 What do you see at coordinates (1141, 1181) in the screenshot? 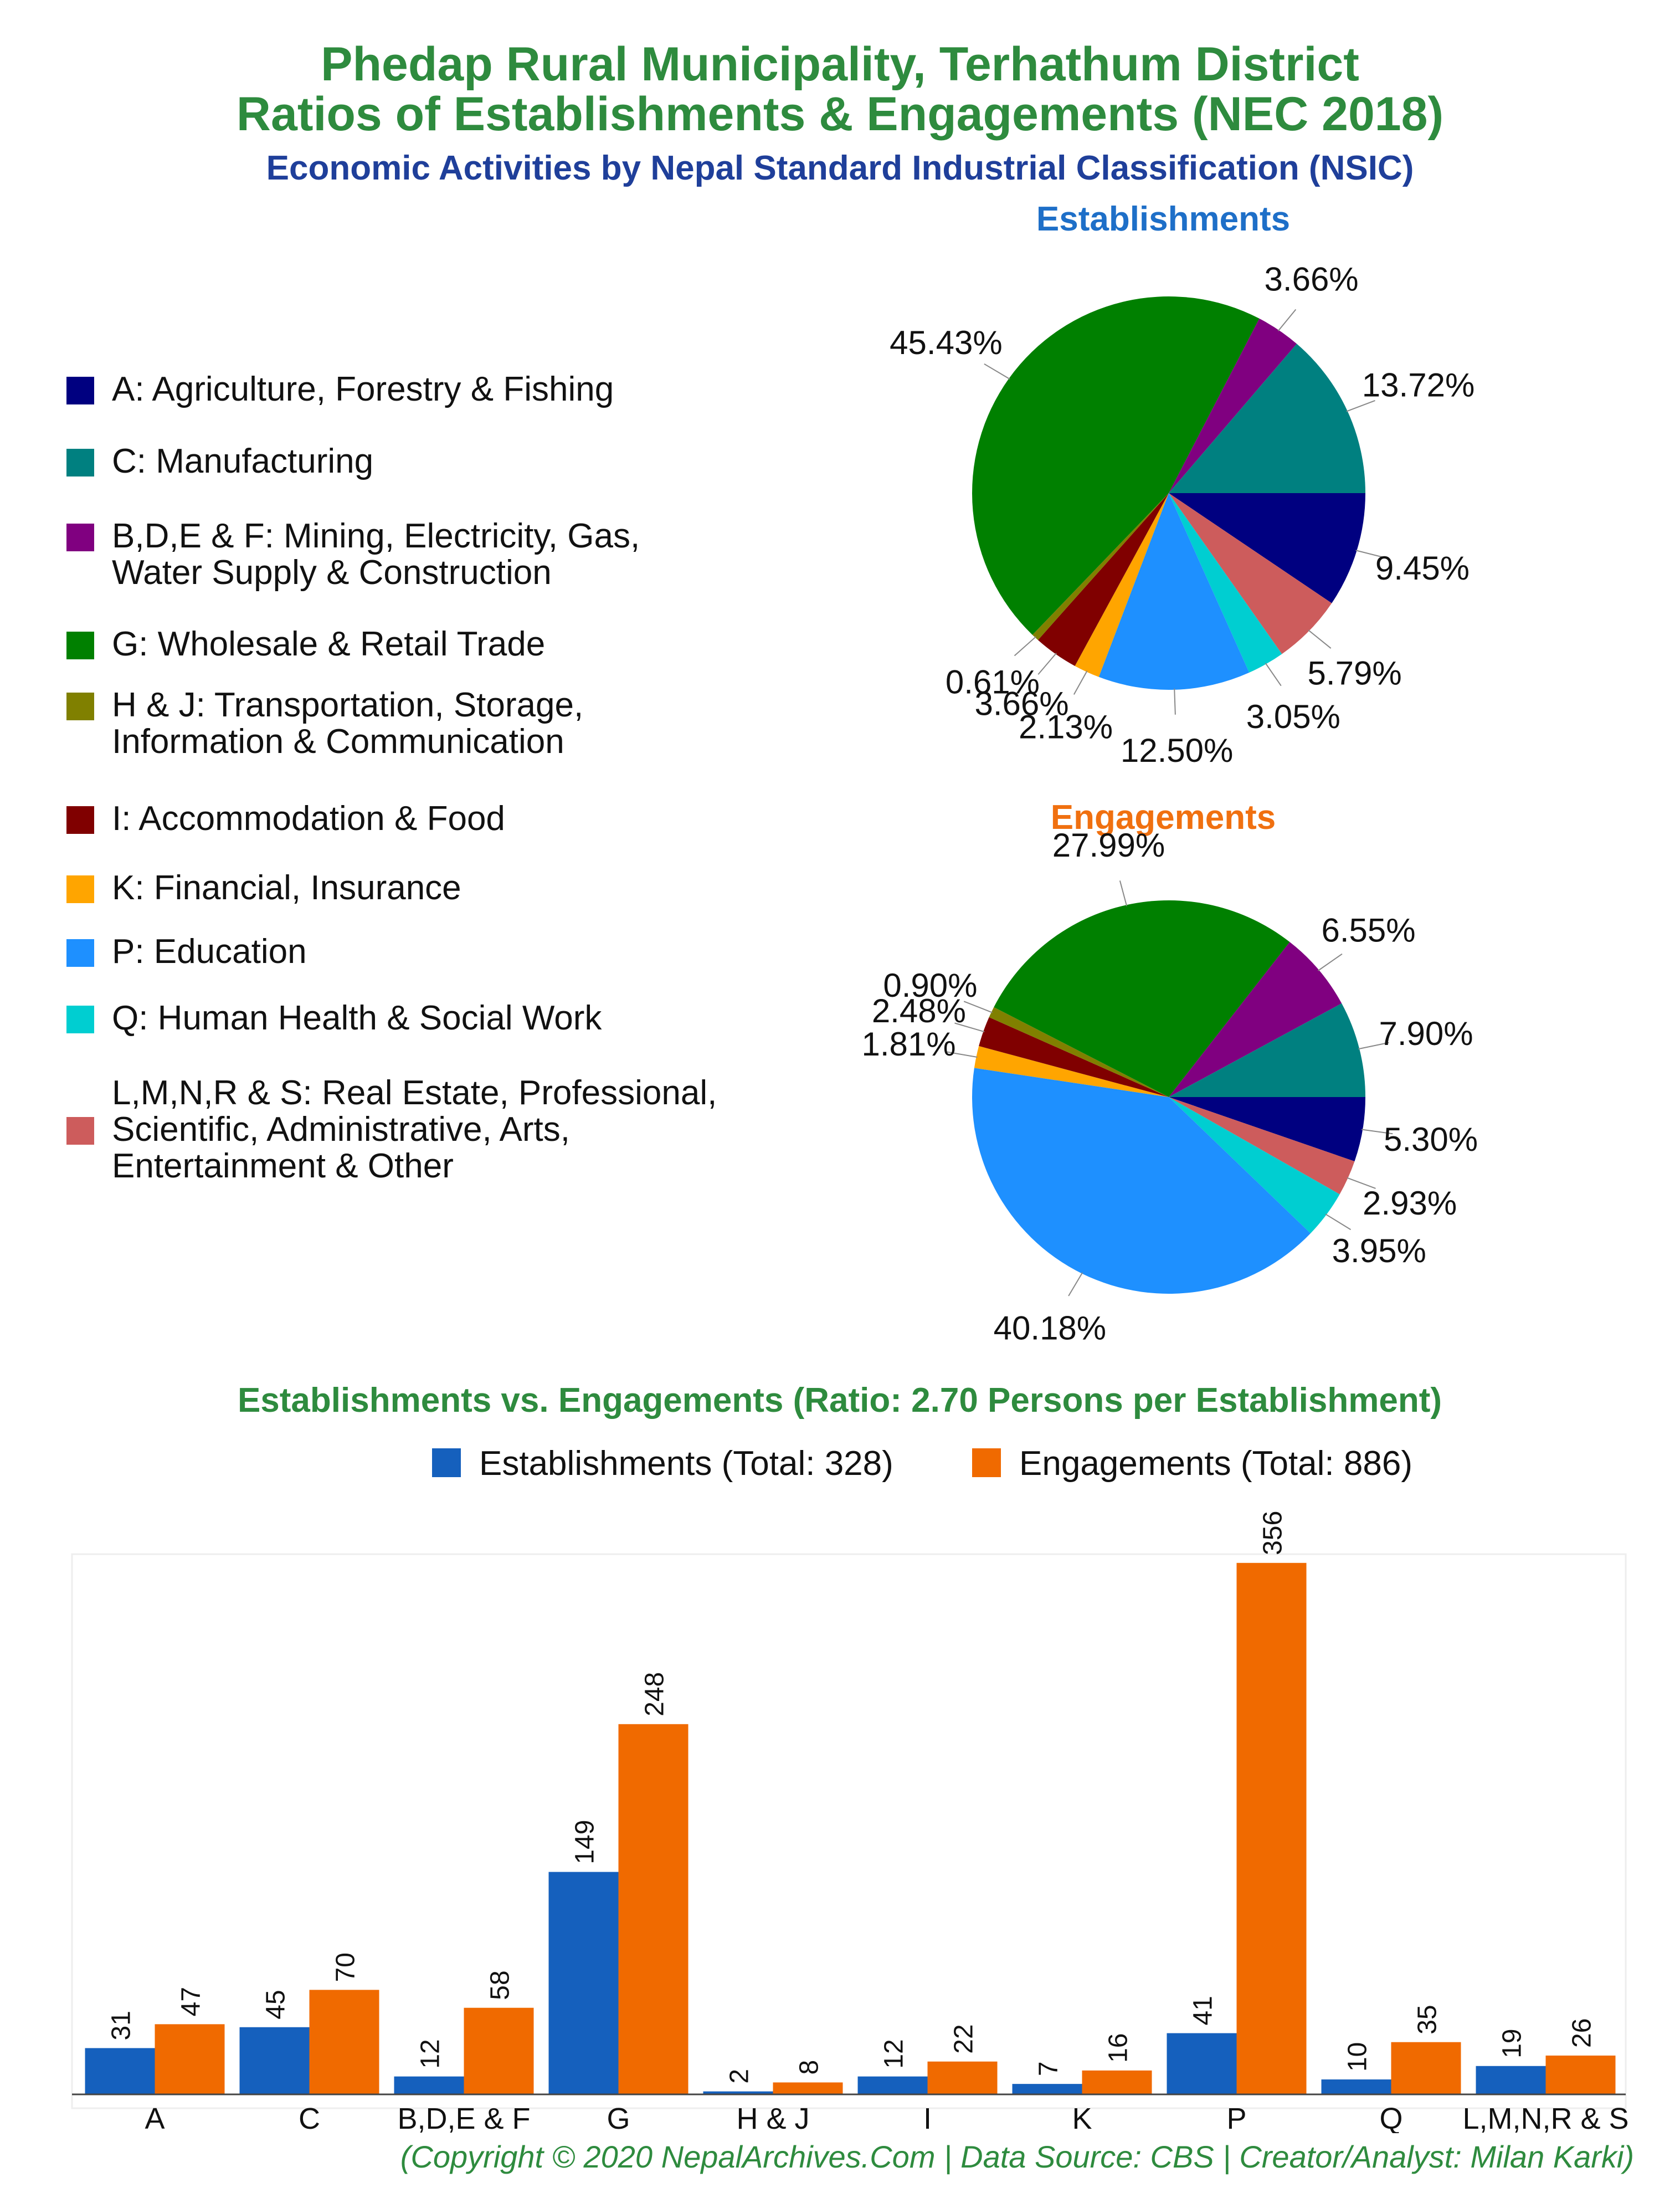
I see `engagements-slice-p` at bounding box center [1141, 1181].